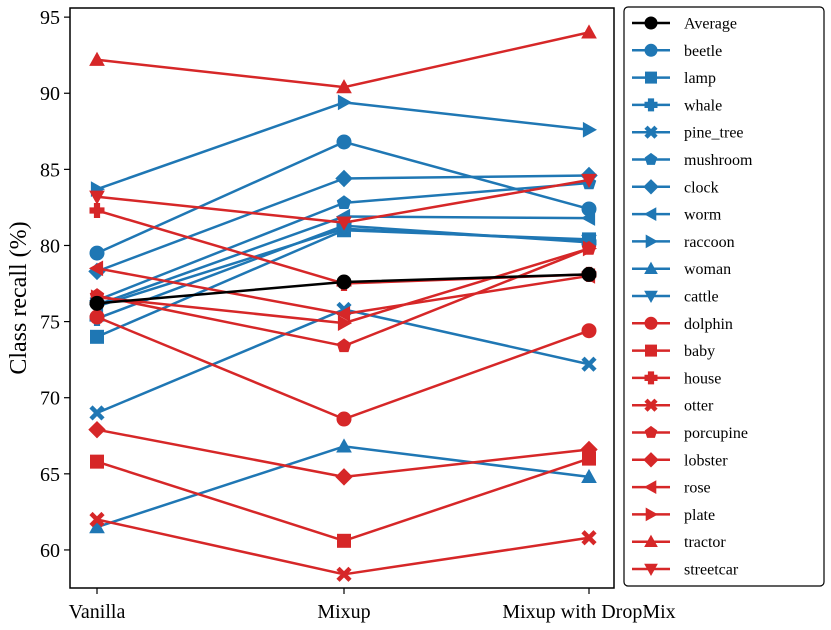  What do you see at coordinates (699, 406) in the screenshot?
I see `legend-label: otter` at bounding box center [699, 406].